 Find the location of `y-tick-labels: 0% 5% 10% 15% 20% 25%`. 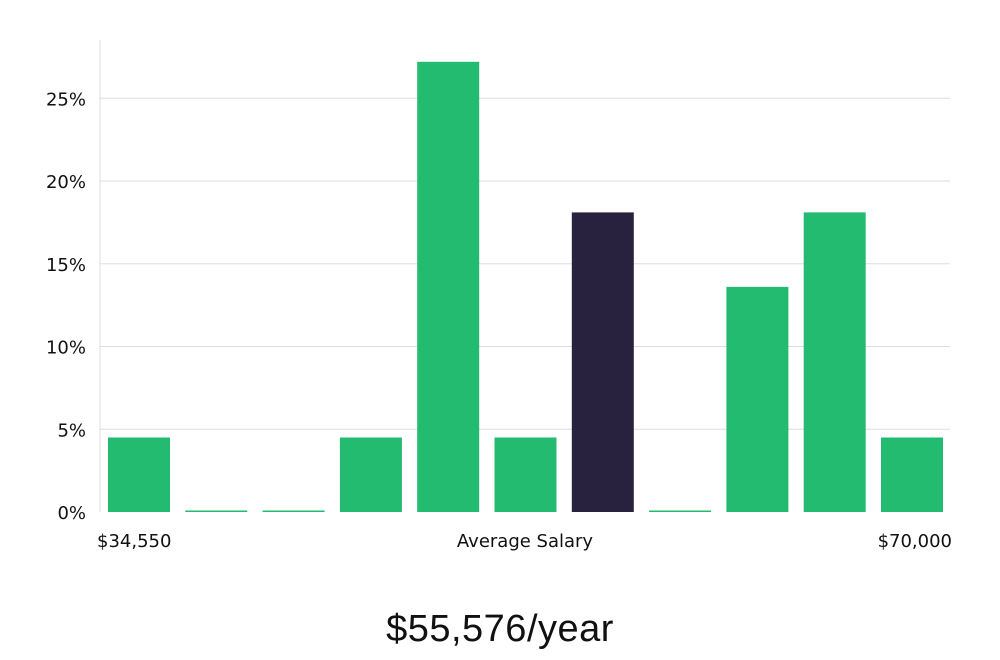

y-tick-labels: 0% 5% 10% 15% 20% 25% is located at coordinates (66, 306).